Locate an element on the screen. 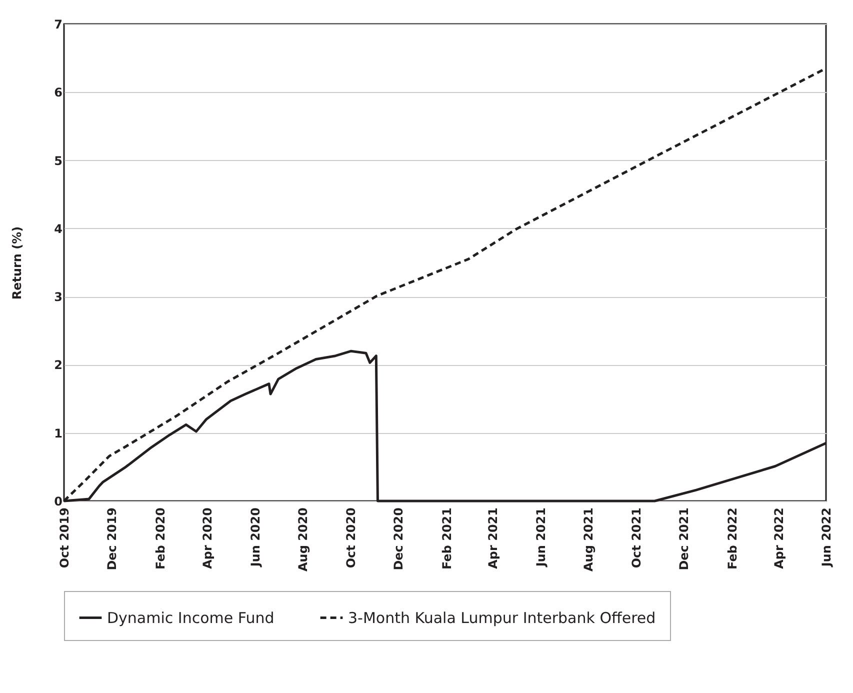  y-tick-label: 4 is located at coordinates (58, 229).